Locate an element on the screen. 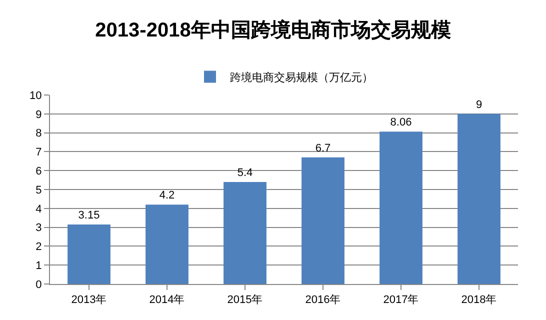 Image resolution: width=546 pixels, height=320 pixels. legend-label: 跨境电商交易规模（万亿元） is located at coordinates (301, 77).